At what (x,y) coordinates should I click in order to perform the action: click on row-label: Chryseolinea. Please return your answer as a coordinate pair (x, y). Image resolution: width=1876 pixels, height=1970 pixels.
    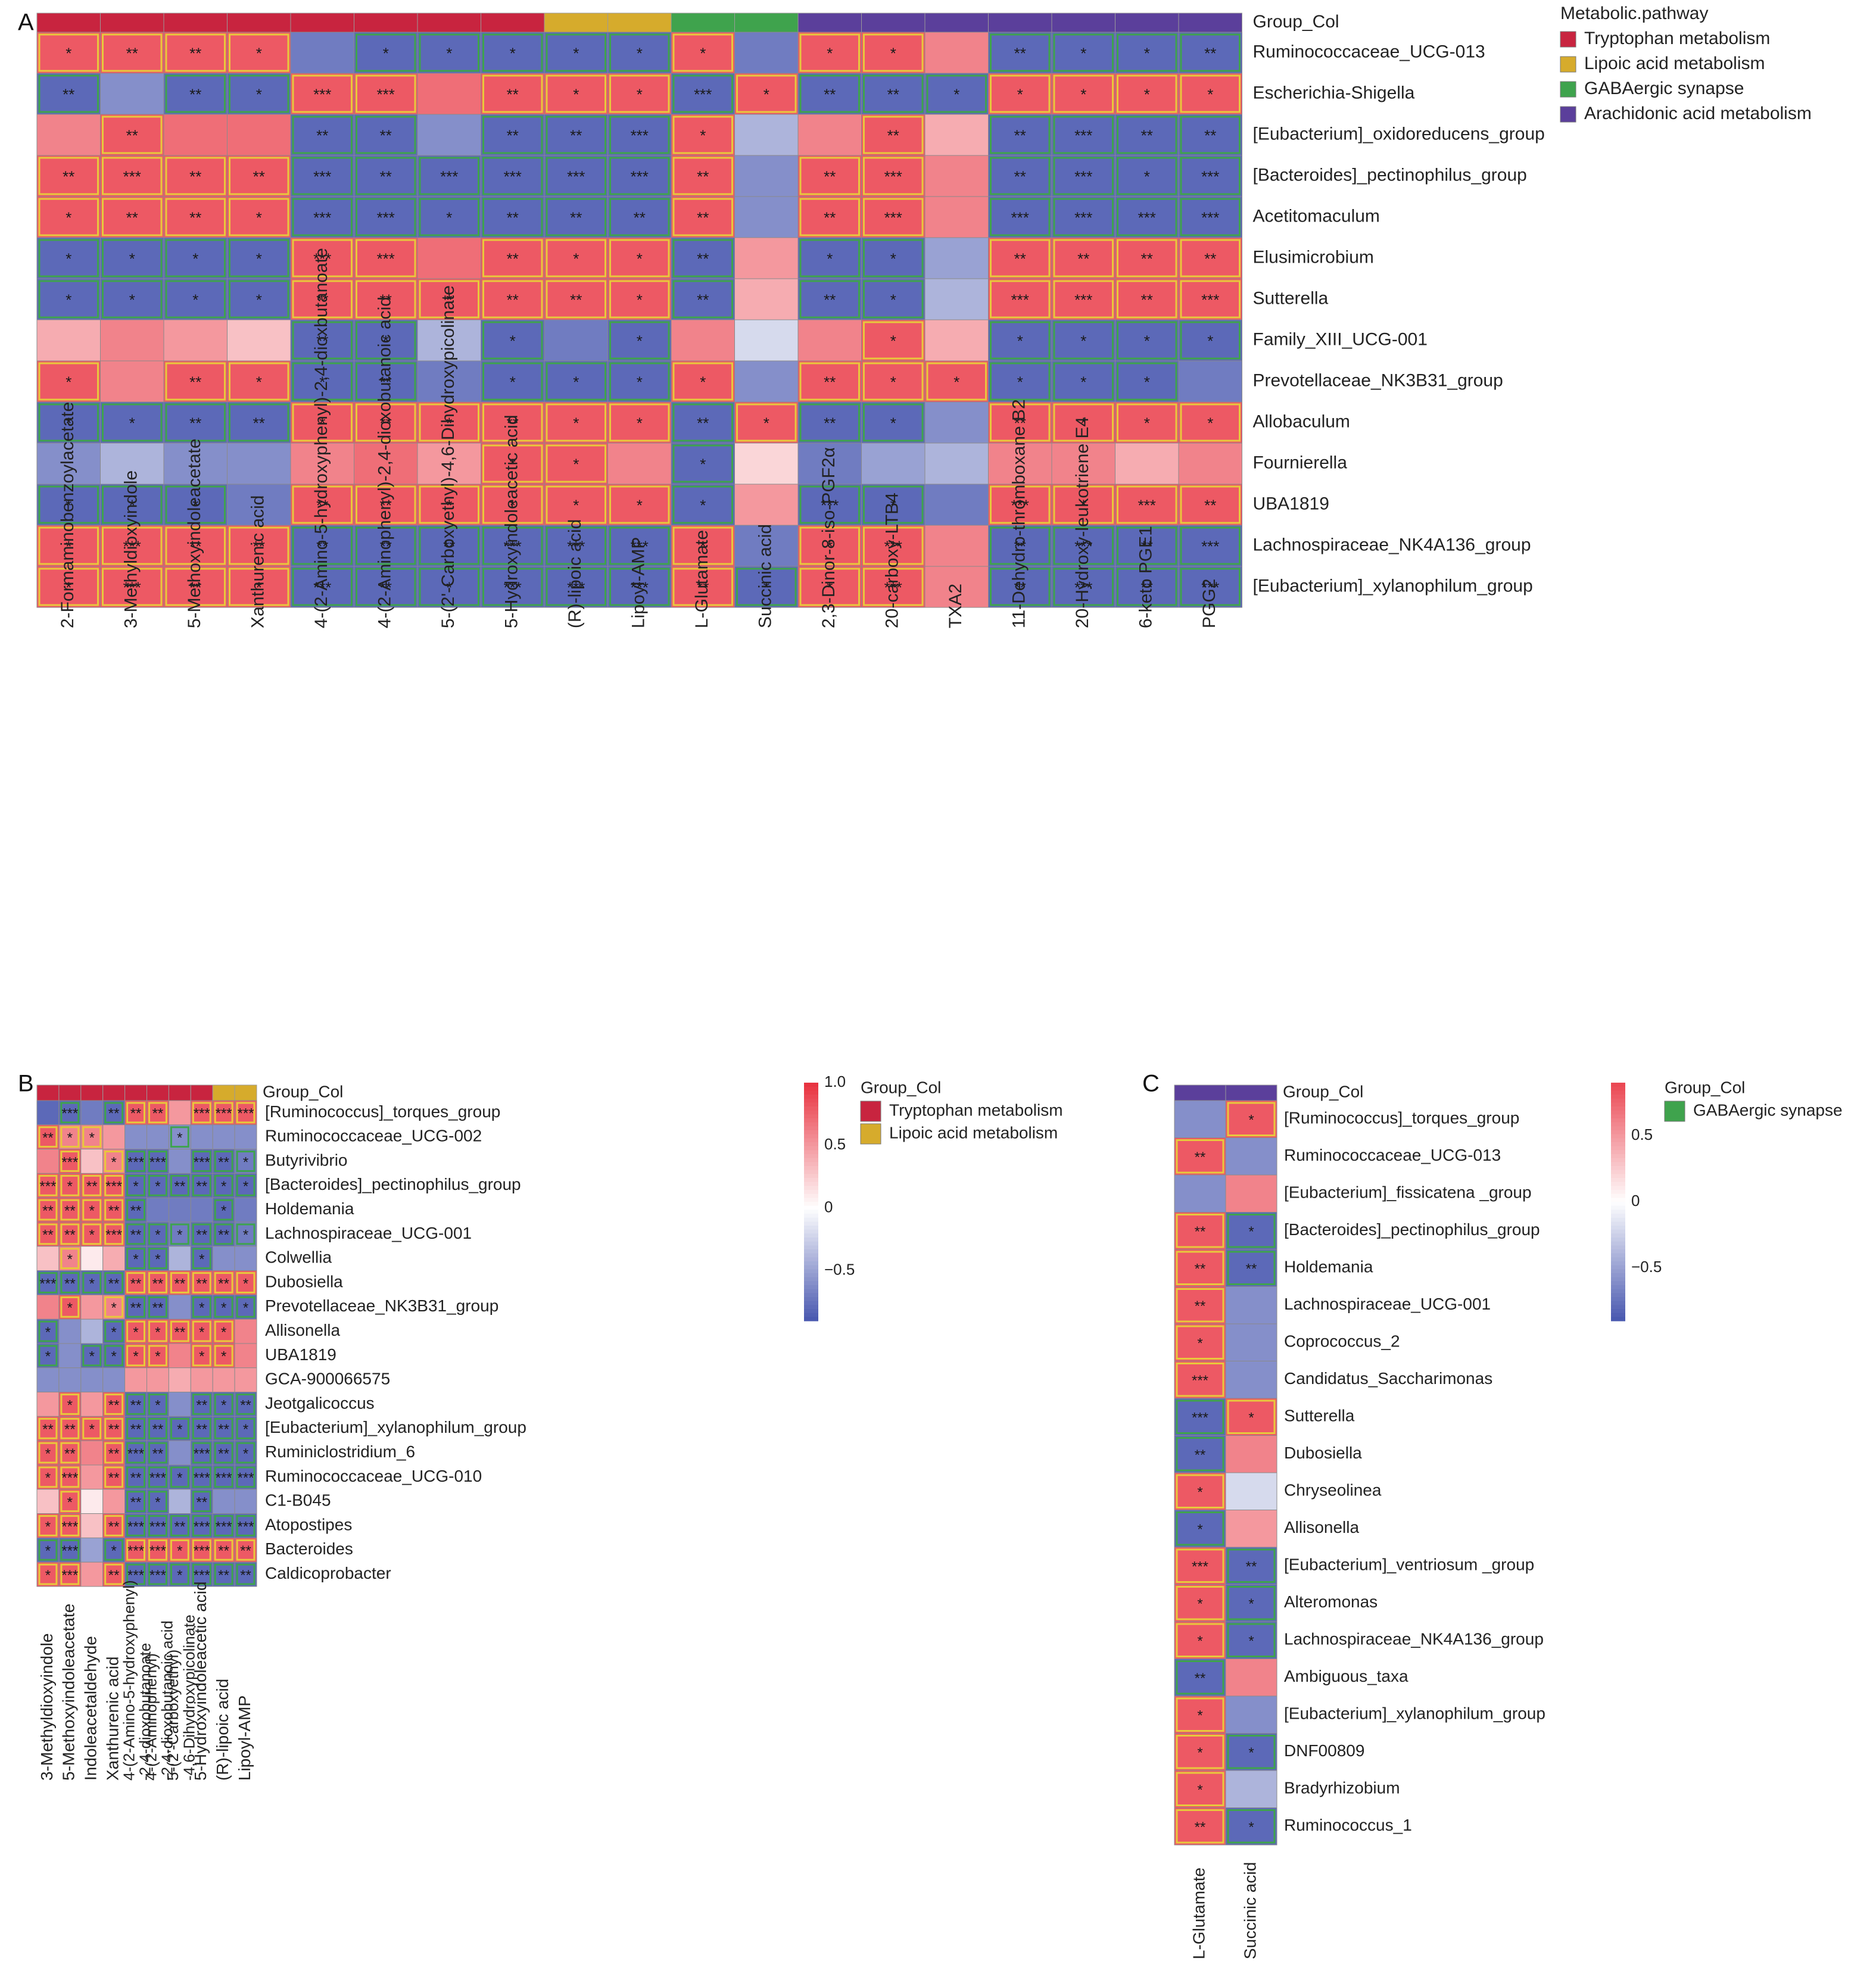
    Looking at the image, I should click on (1333, 1490).